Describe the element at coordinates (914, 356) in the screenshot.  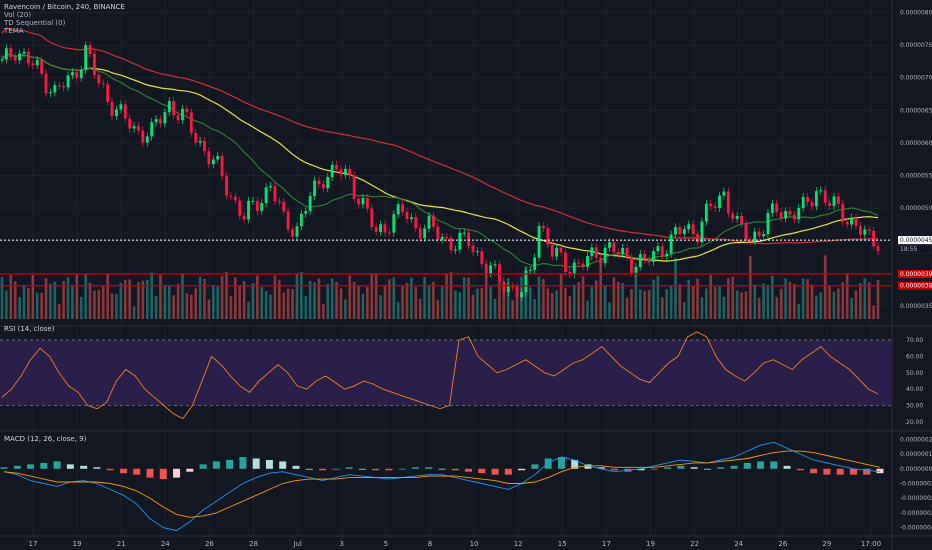
I see `rsi-tick-label: 60.00` at that location.